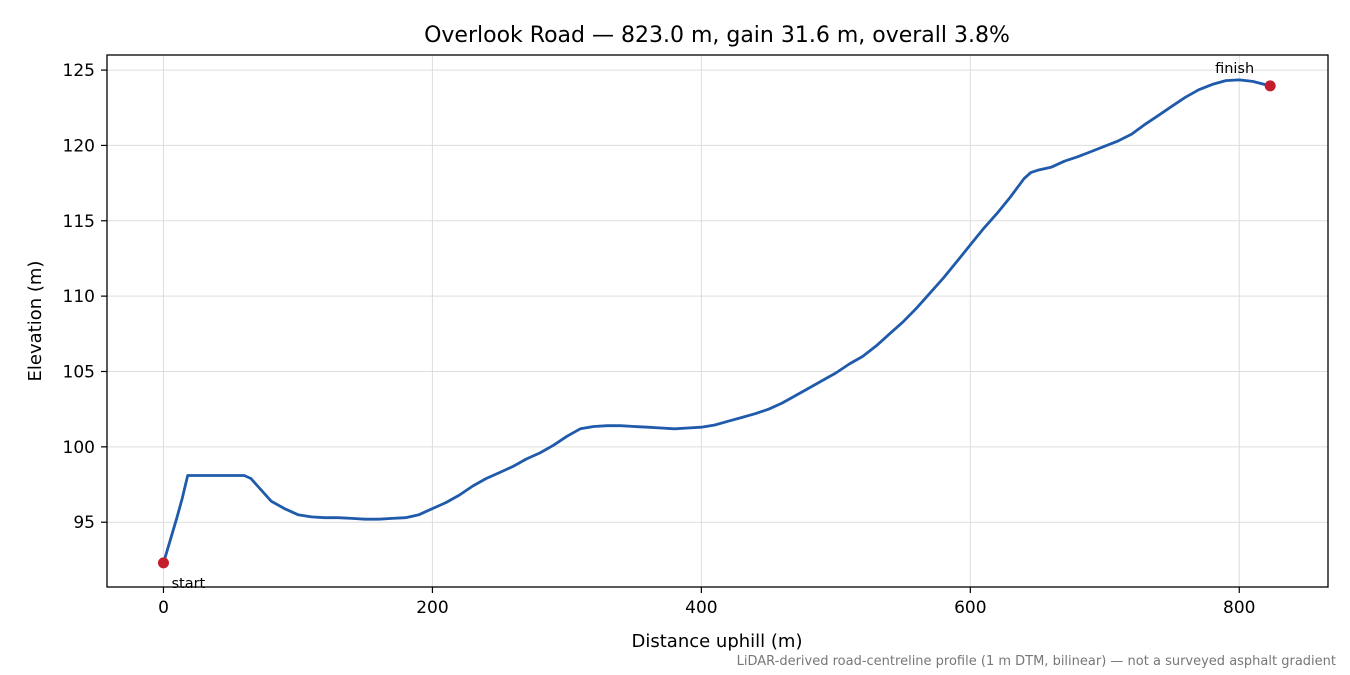  Describe the element at coordinates (79, 448) in the screenshot. I see `y-tick-label: 100` at that location.